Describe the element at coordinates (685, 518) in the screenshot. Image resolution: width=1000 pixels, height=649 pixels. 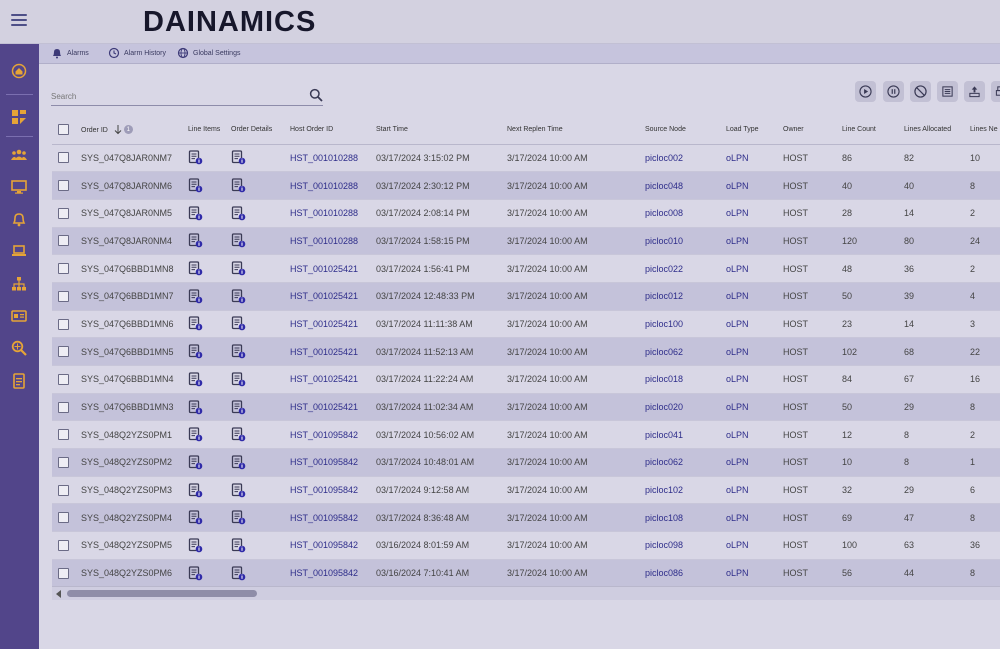
I see `source-node-link: picloc108` at that location.